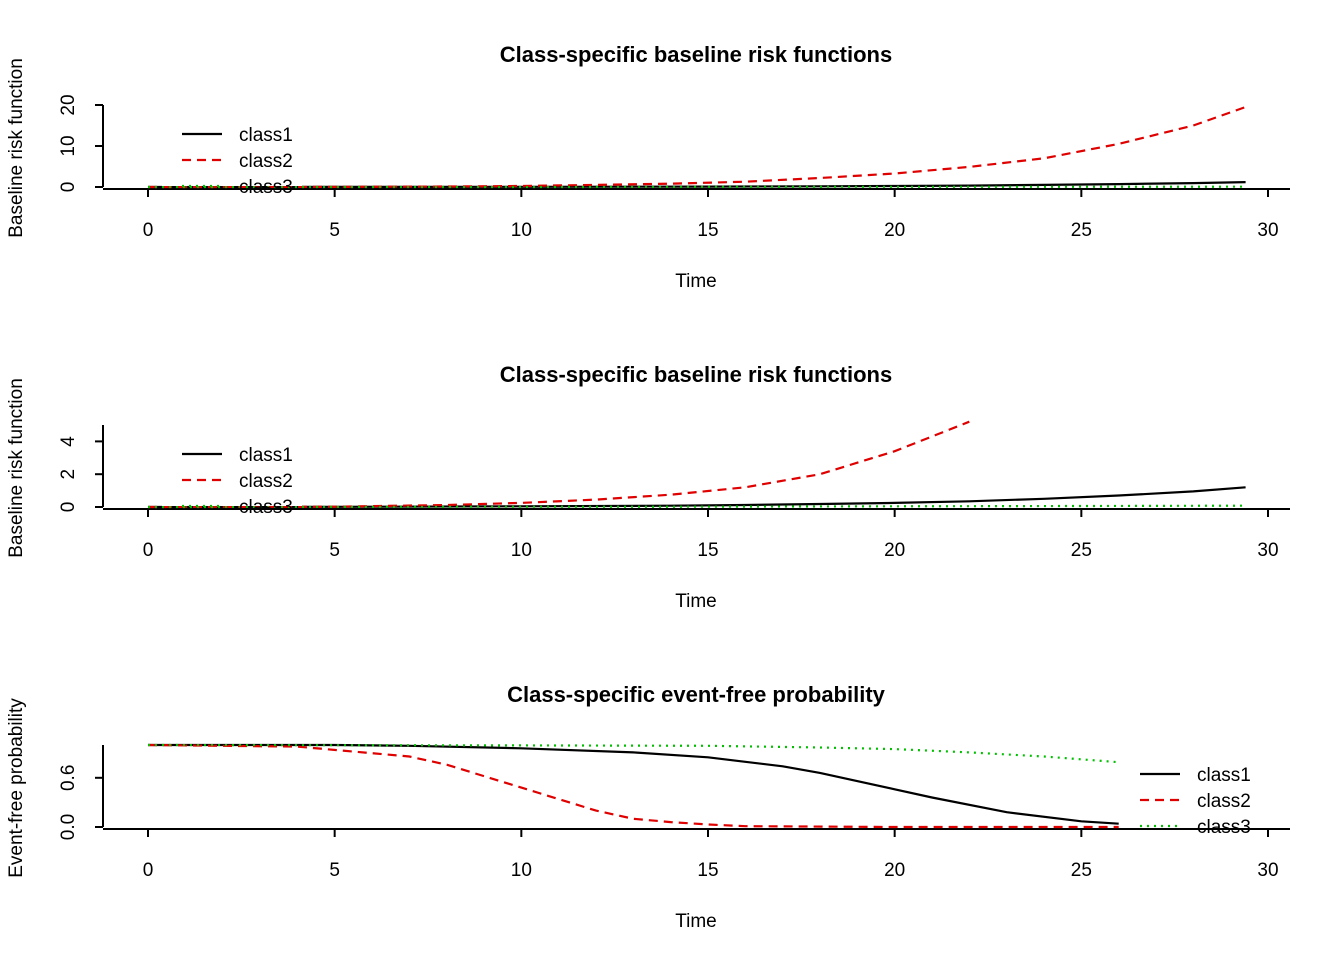  Describe the element at coordinates (1081, 550) in the screenshot. I see `panel2-x-tick-label: 25` at that location.